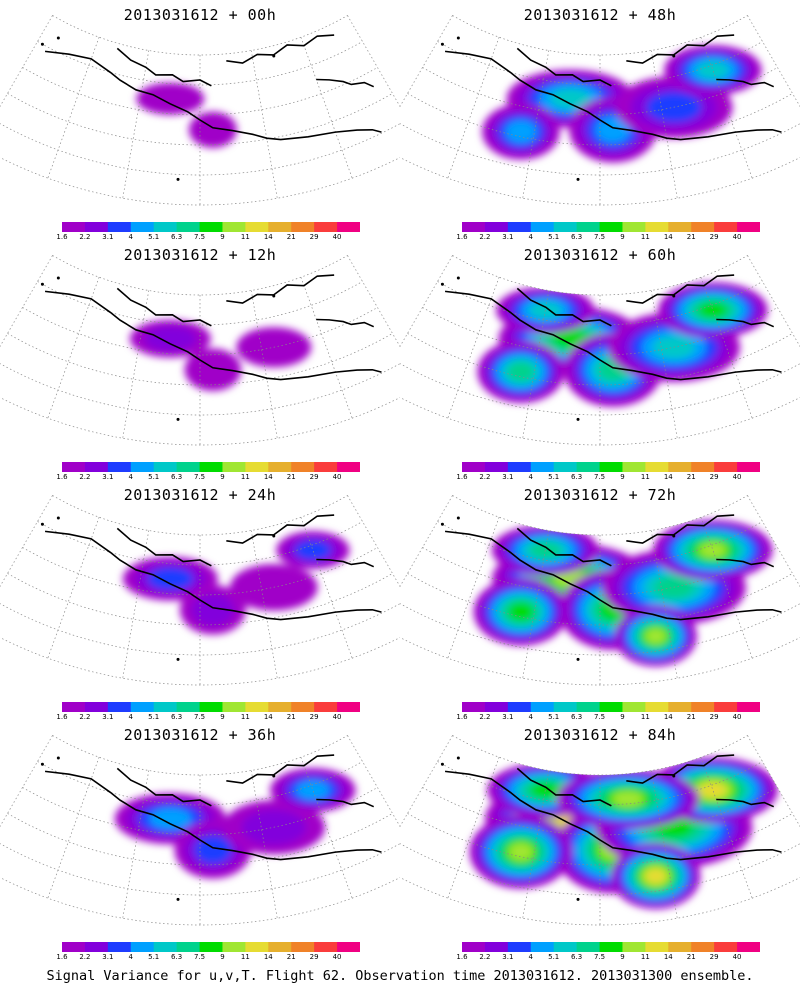 This screenshot has width=800, height=1000. What do you see at coordinates (62, 477) in the screenshot?
I see `colorbar-tick-label: 1.6` at bounding box center [62, 477].